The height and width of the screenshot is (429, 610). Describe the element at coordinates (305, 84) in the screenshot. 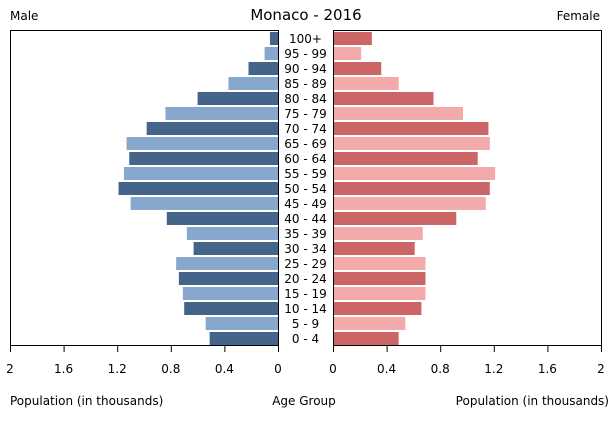

I see `age-group-label: 85 - 89` at that location.